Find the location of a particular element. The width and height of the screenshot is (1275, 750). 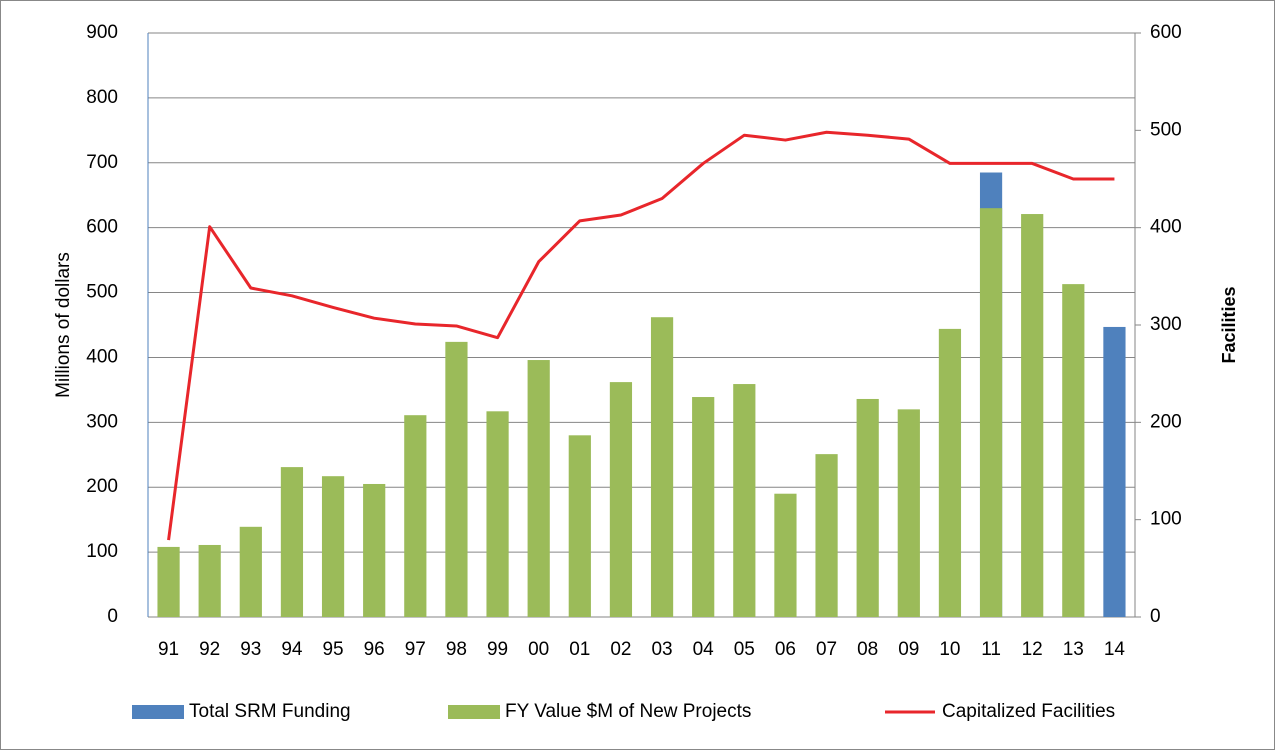

y-tick-label: 800 is located at coordinates (102, 97).